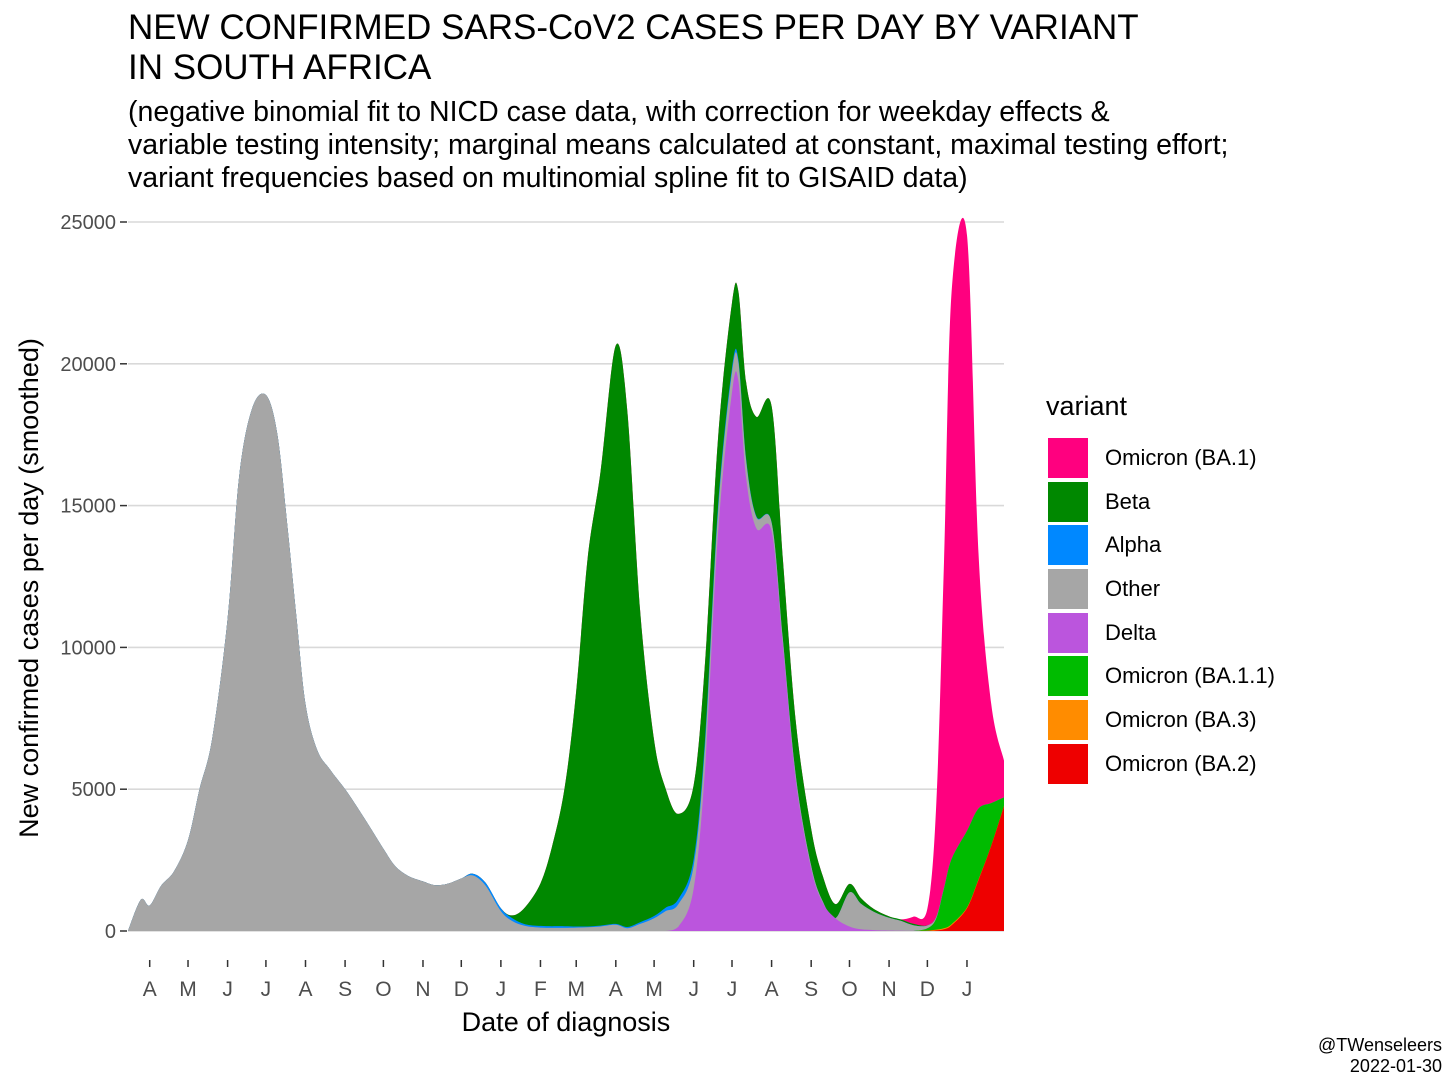  Describe the element at coordinates (1131, 632) in the screenshot. I see `legend-label: Delta` at that location.